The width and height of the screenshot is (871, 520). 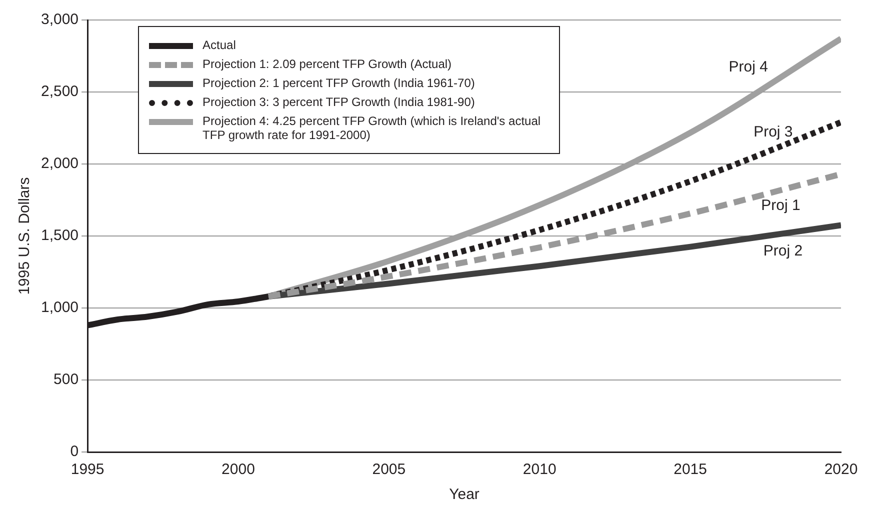 What do you see at coordinates (372, 128) in the screenshot?
I see `legend-label: Projection 4: 4.25 percent TFP Growth (which is Ireland's actual TFP growth rate for 1991-2000)` at bounding box center [372, 128].